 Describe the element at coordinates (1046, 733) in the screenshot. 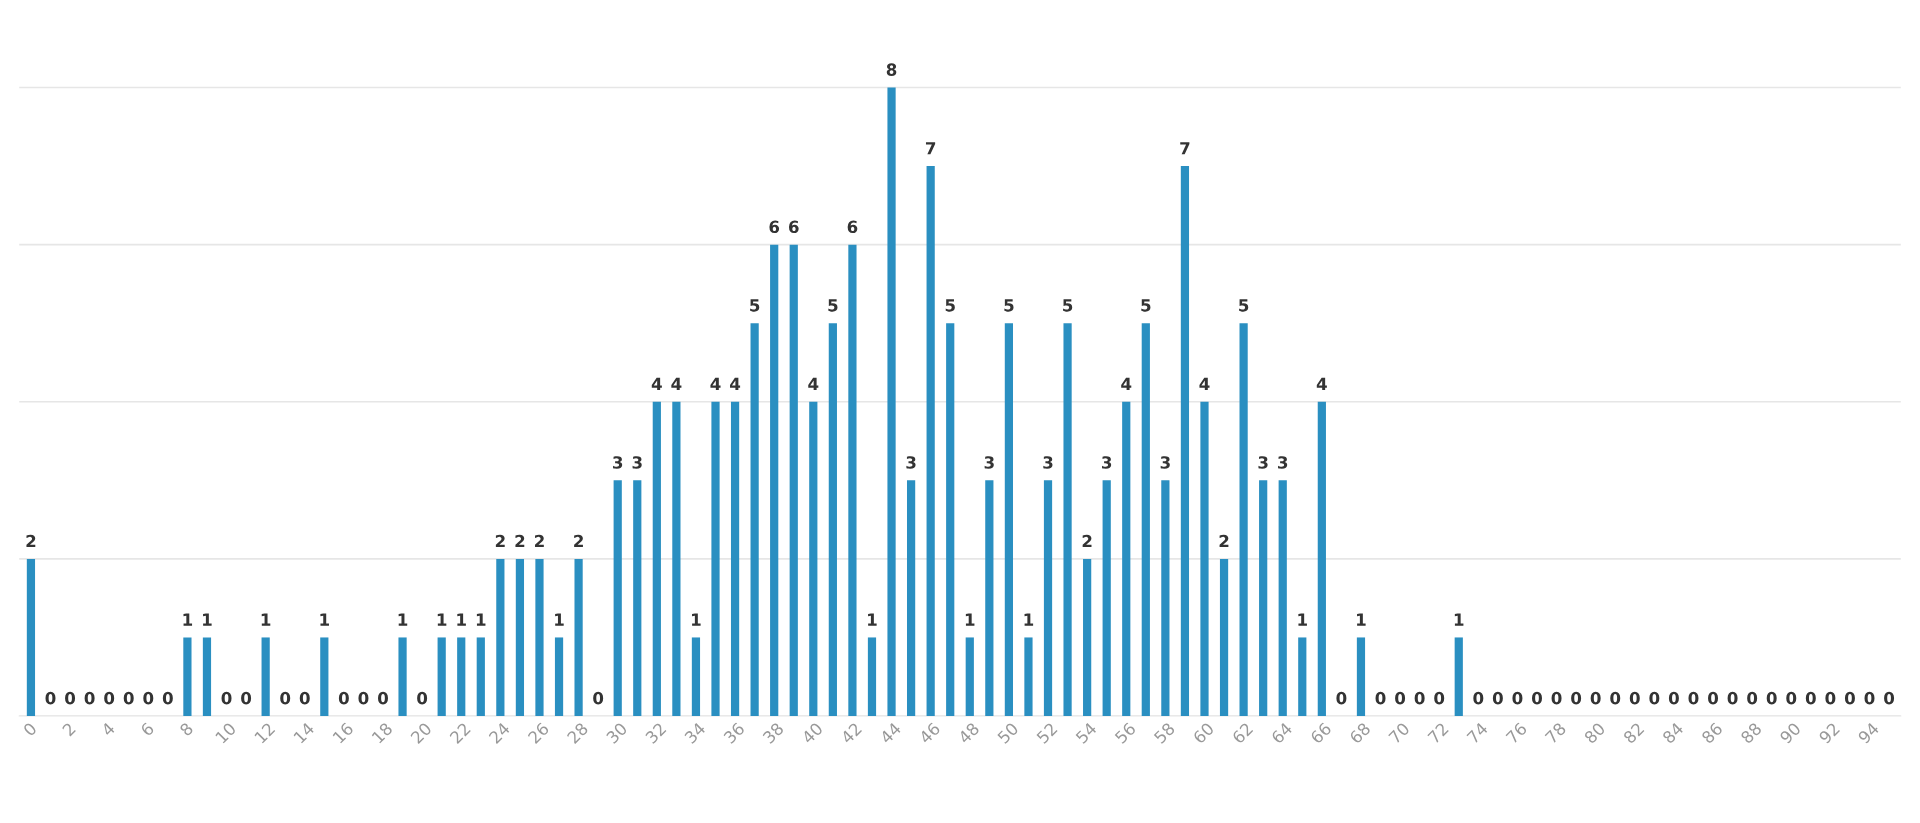

I see `x-tick-label: 52` at that location.